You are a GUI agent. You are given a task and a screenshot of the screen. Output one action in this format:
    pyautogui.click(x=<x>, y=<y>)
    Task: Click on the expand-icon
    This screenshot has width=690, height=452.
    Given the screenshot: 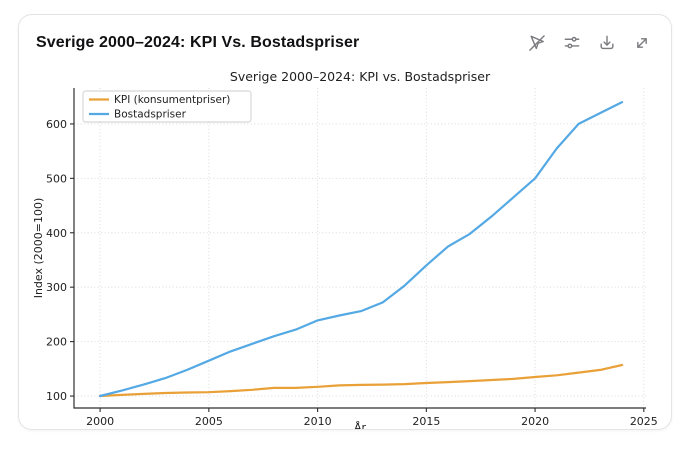 What is the action you would take?
    pyautogui.click(x=642, y=43)
    